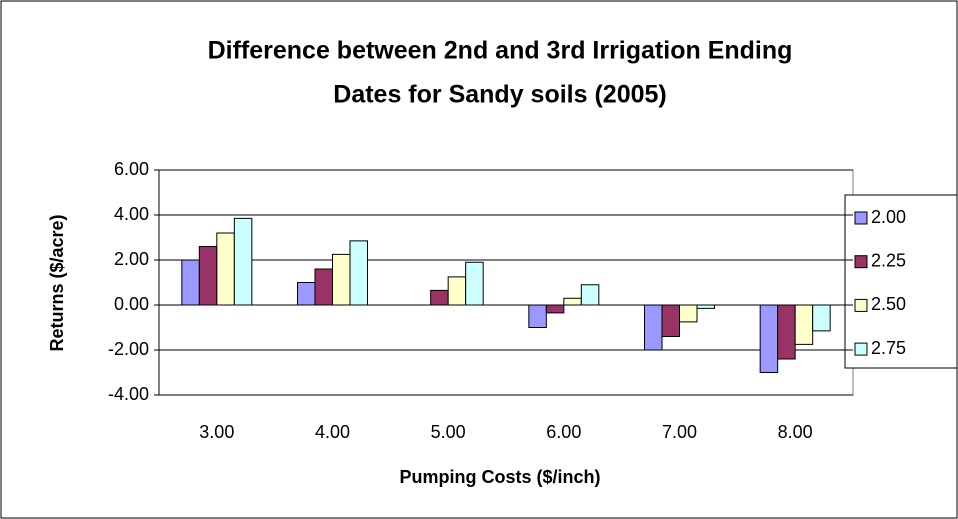 The image size is (958, 519). What do you see at coordinates (795, 432) in the screenshot?
I see `x-tick-label: 8.00` at bounding box center [795, 432].